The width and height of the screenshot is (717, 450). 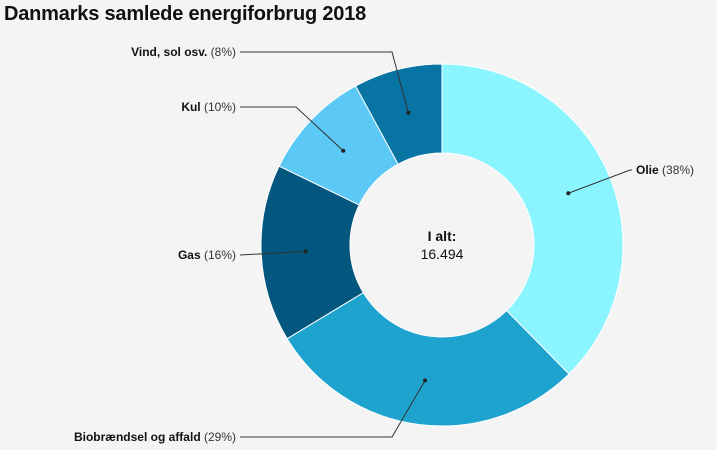 What do you see at coordinates (665, 170) in the screenshot?
I see `label-olie: Olie (38%)` at bounding box center [665, 170].